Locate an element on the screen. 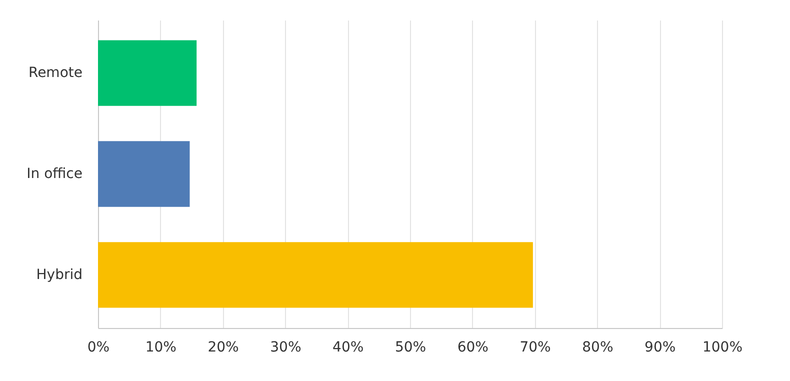 This screenshot has width=790, height=381. y-tick-label: Remote is located at coordinates (55, 73).